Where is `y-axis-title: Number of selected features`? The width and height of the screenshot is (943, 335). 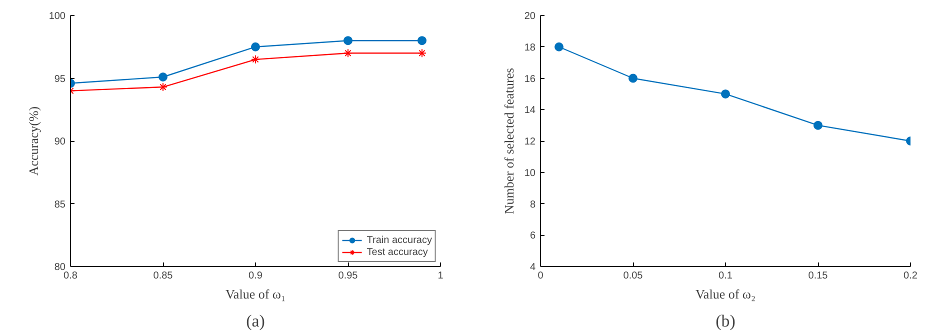
y-axis-title: Number of selected features is located at coordinates (508, 141).